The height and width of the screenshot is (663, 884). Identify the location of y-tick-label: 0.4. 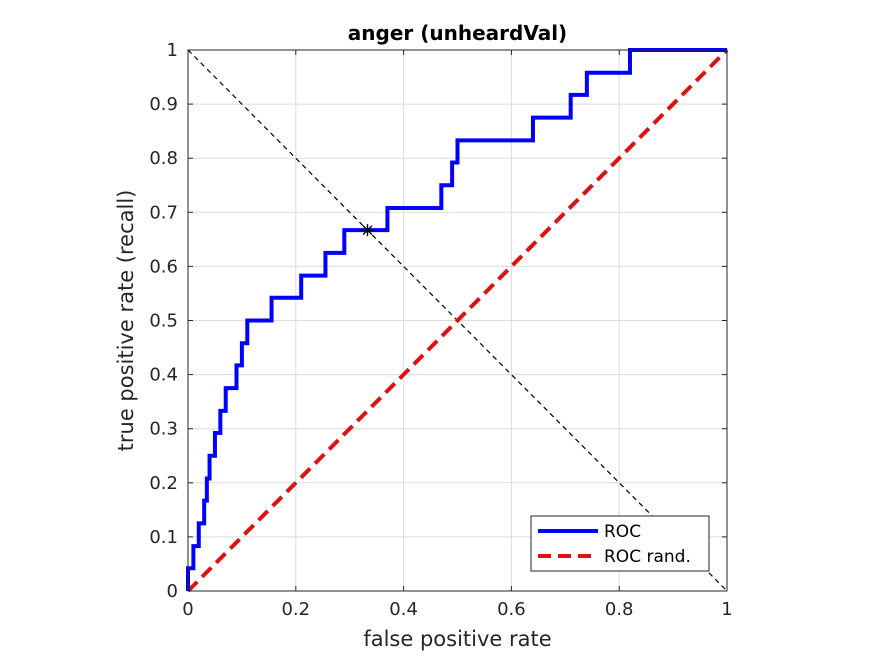
(163, 375).